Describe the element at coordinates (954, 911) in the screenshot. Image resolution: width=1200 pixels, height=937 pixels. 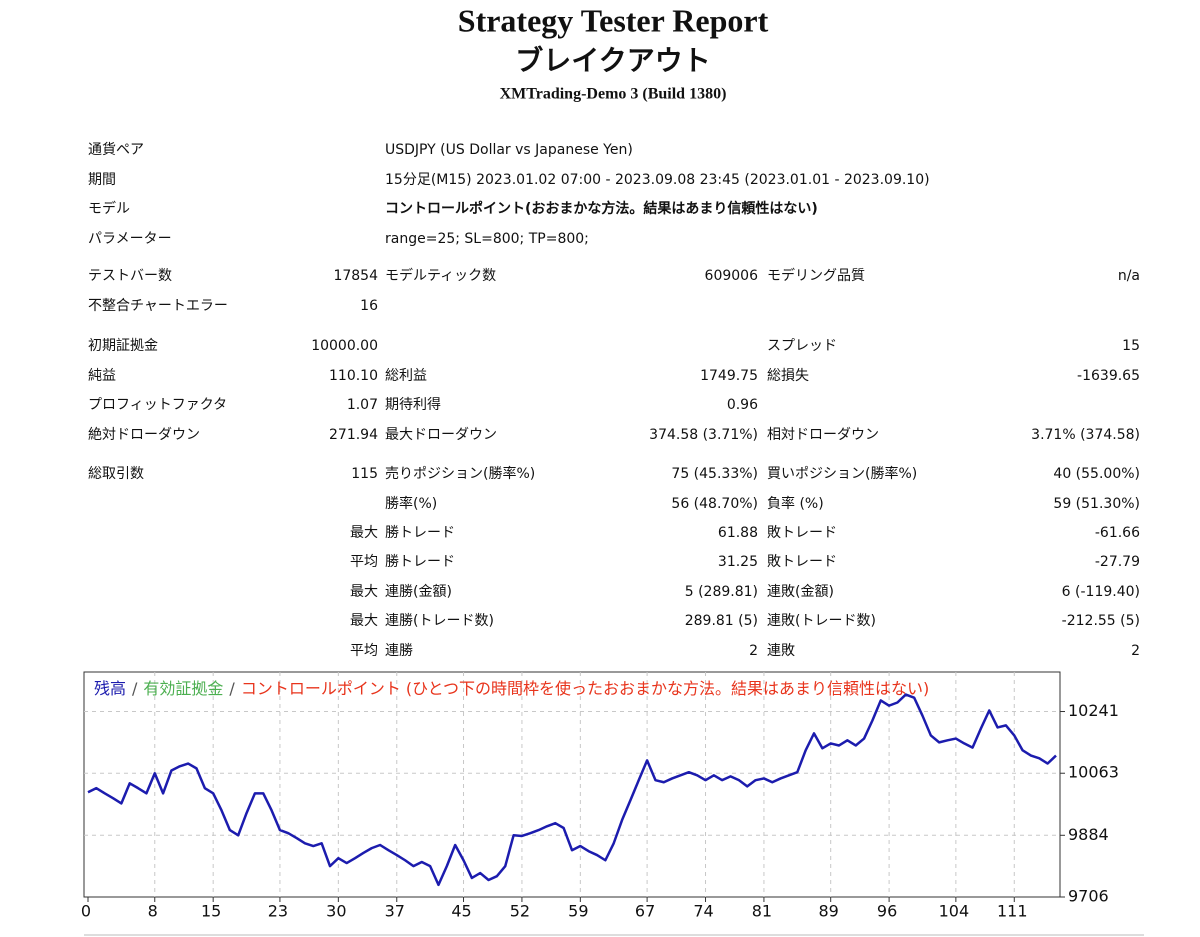
I see `x-tick-label: 104` at that location.